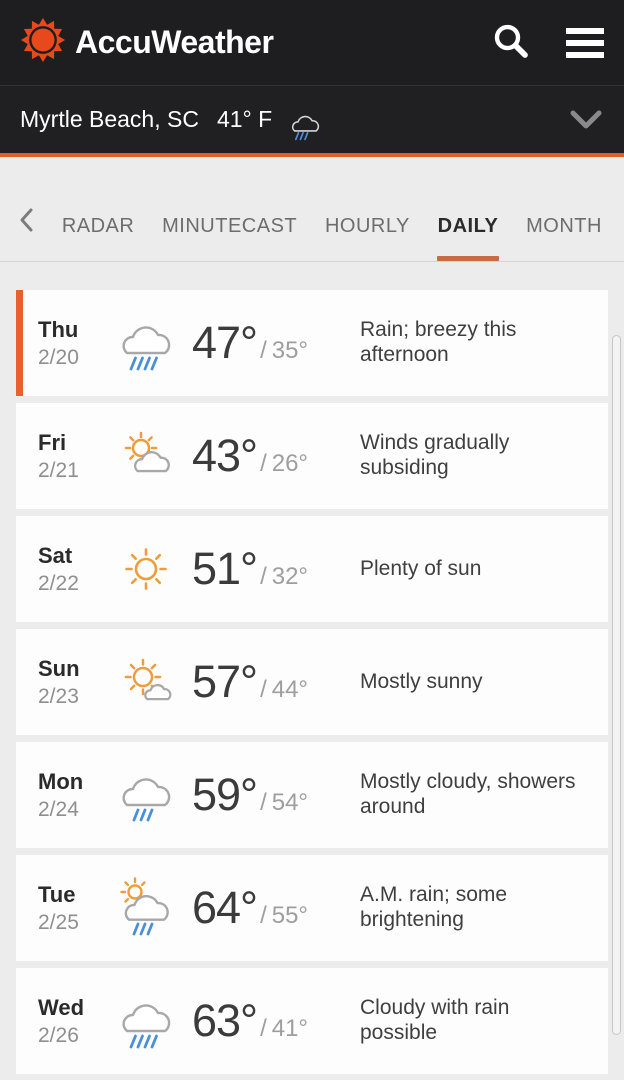  Describe the element at coordinates (616, 685) in the screenshot. I see `scrollbar` at that location.